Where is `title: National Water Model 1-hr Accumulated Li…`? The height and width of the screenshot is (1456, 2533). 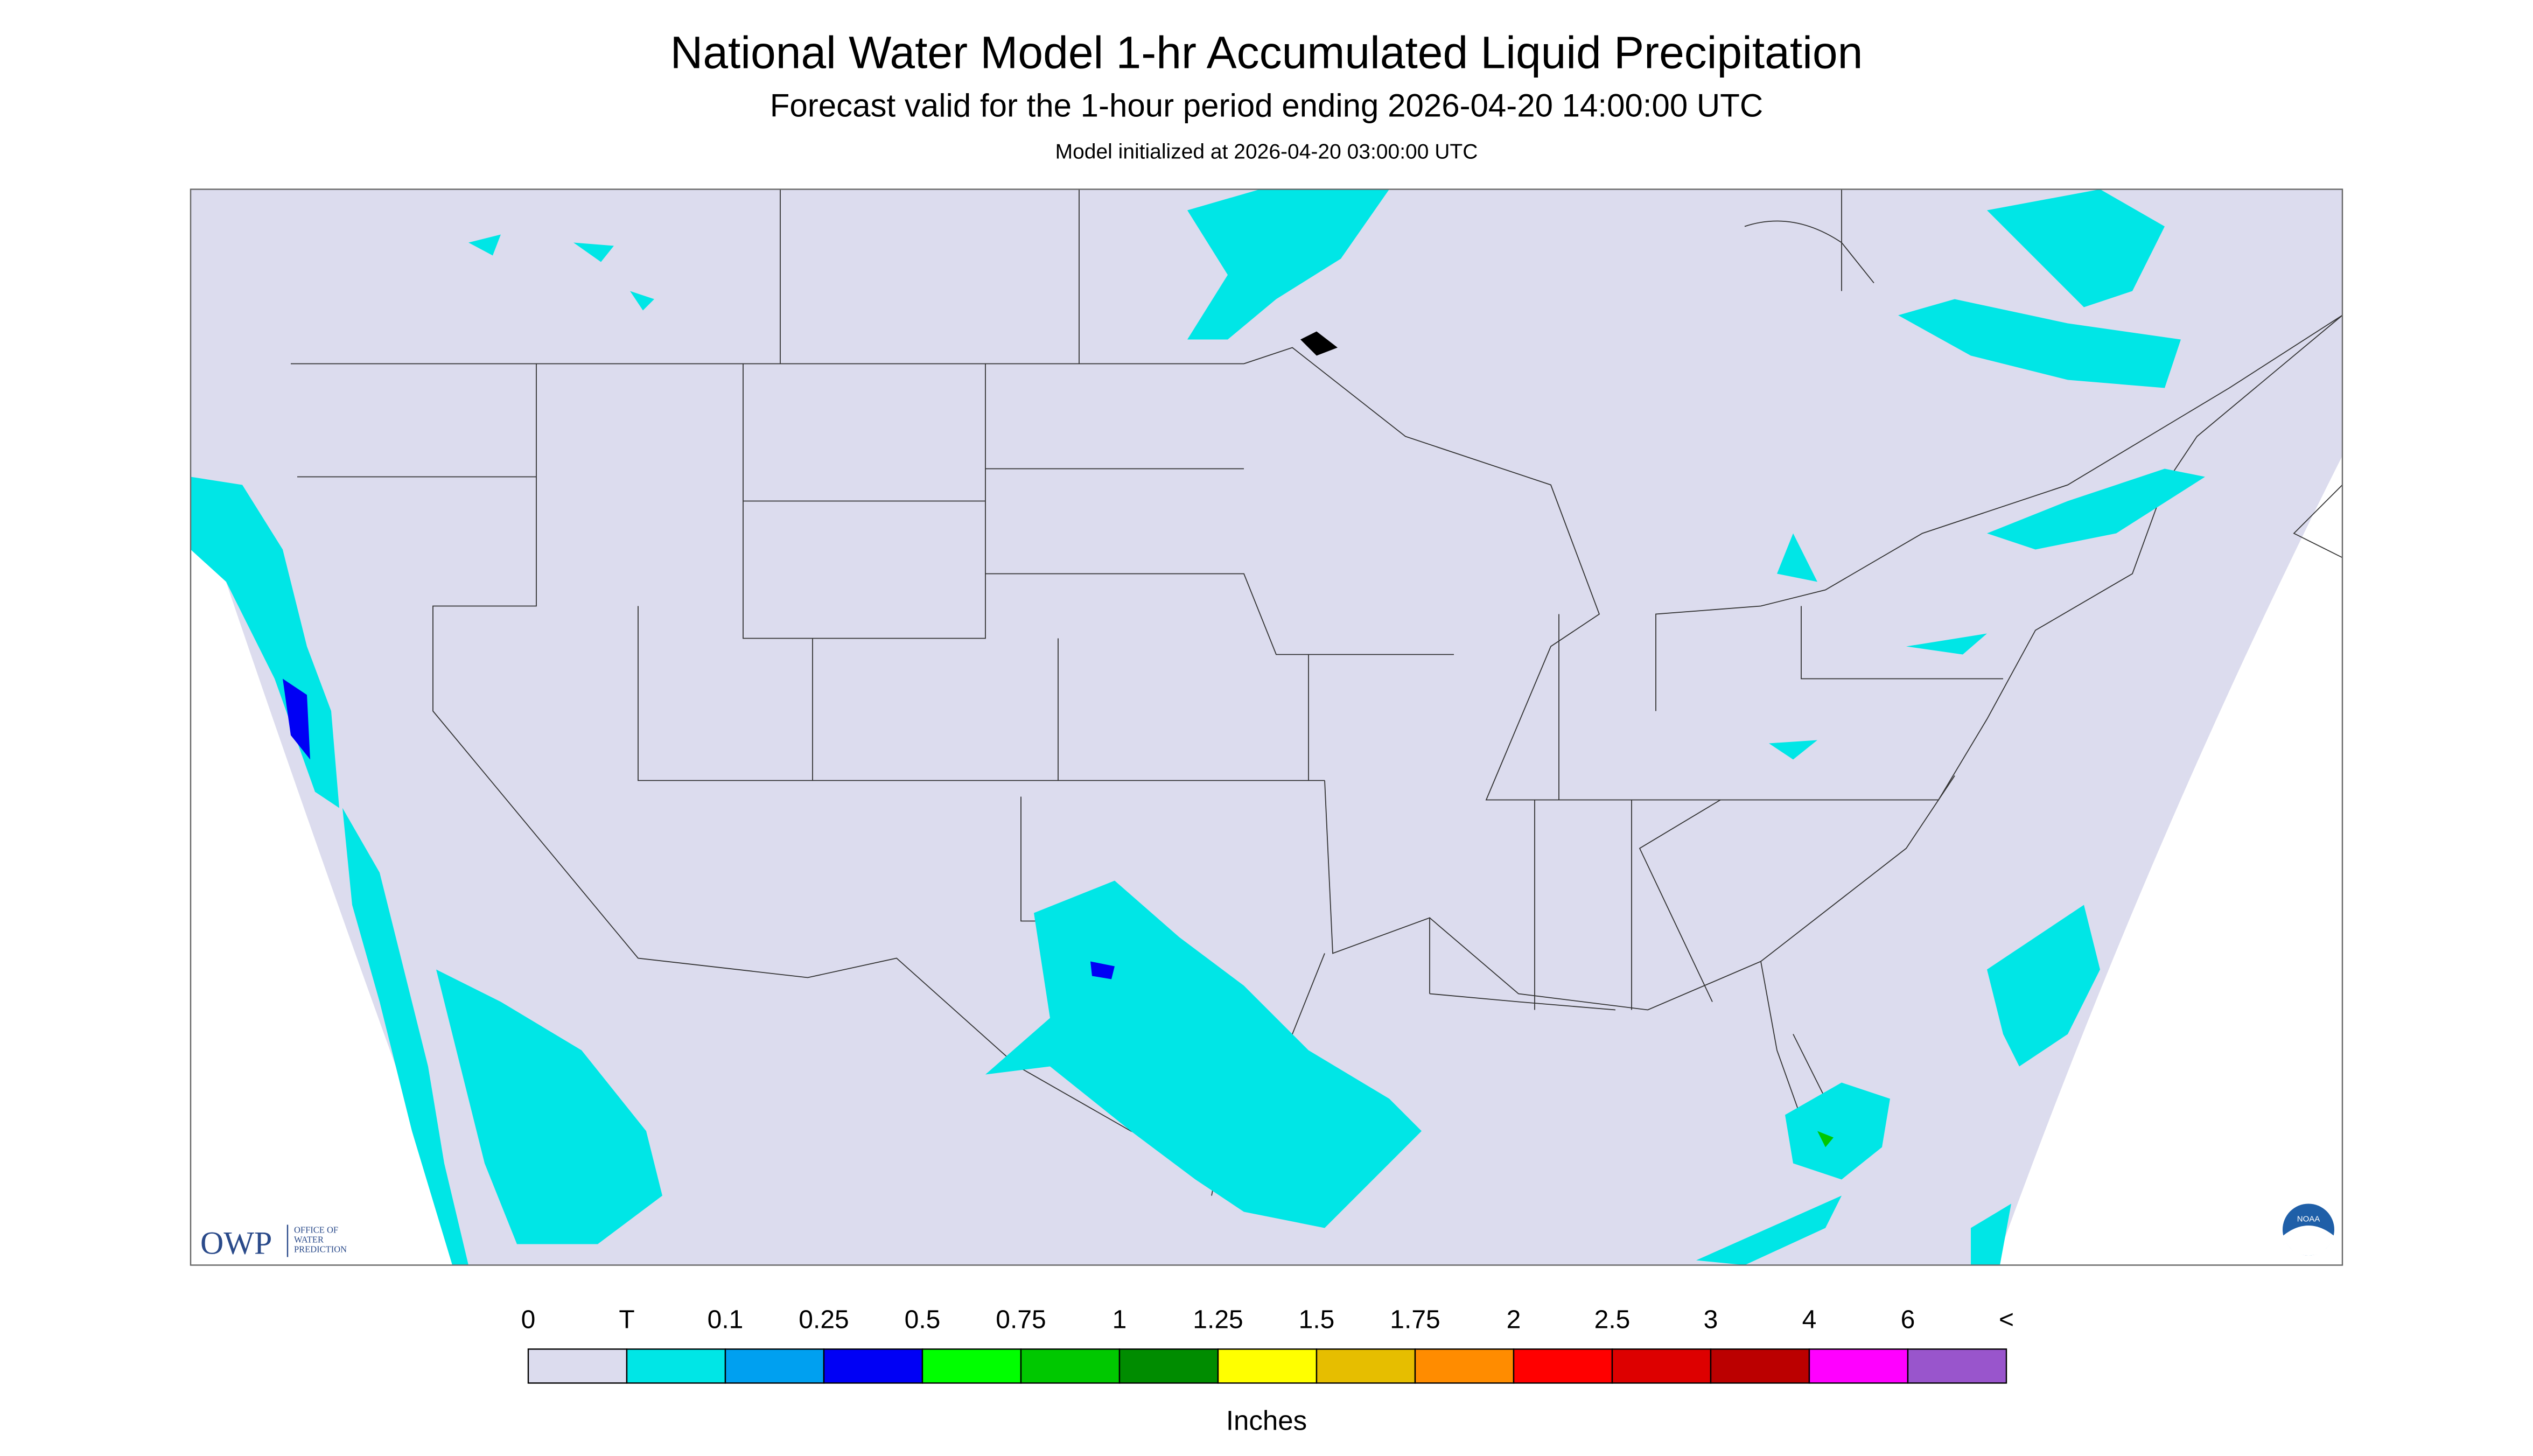
title: National Water Model 1-hr Accumulated Li… is located at coordinates (1266, 52).